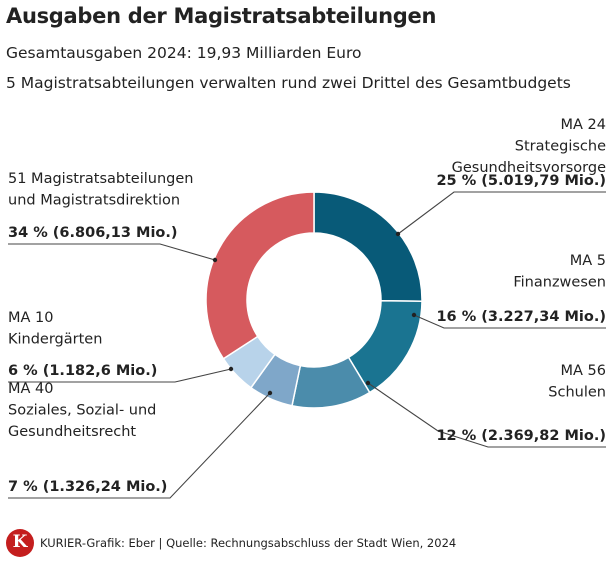  I want to click on slice-51-magistratsabteilungen-und-magistratsdirektion, so click(260, 275).